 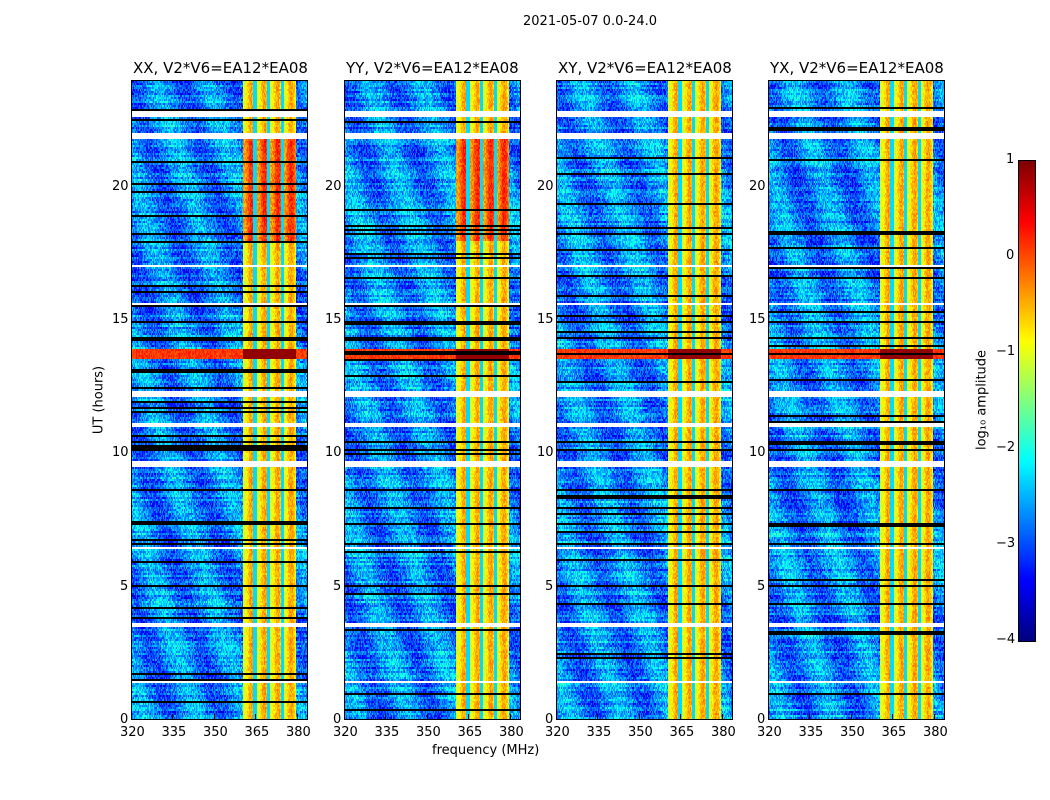 I want to click on colorbar-tick-label: −1, so click(x=1006, y=351).